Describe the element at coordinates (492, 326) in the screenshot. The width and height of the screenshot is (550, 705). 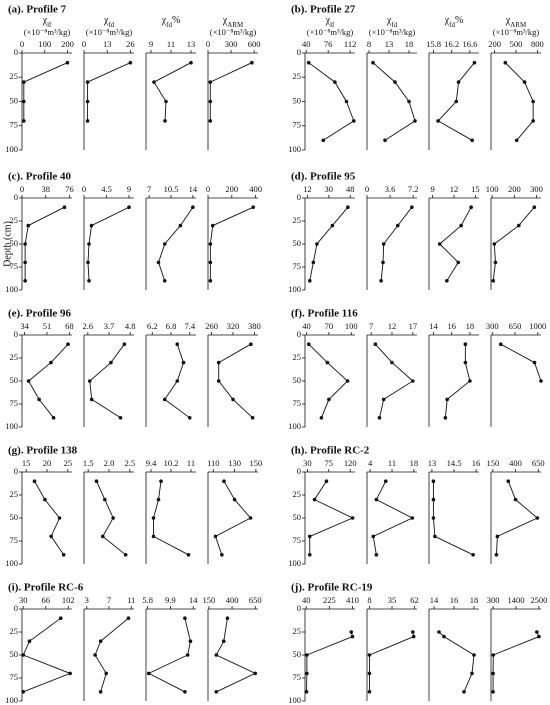
I see `x-tick-label: 300` at that location.